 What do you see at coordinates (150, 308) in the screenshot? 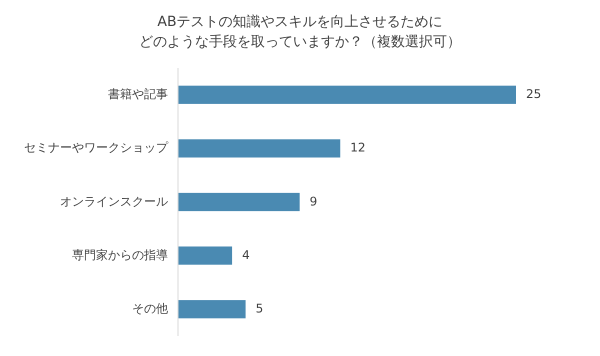
I see `y-tick-label: その他` at bounding box center [150, 308].